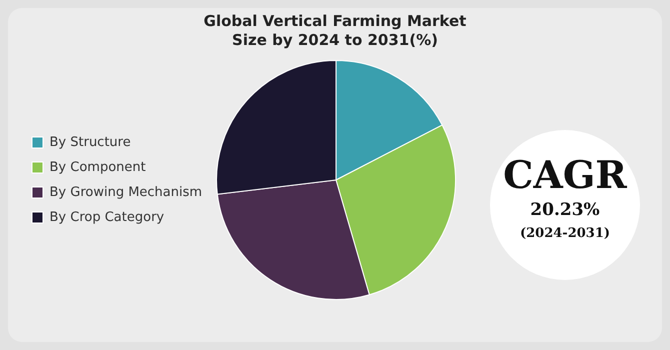 The width and height of the screenshot is (670, 350). Describe the element at coordinates (90, 142) in the screenshot. I see `legend-label: By Structure` at that location.